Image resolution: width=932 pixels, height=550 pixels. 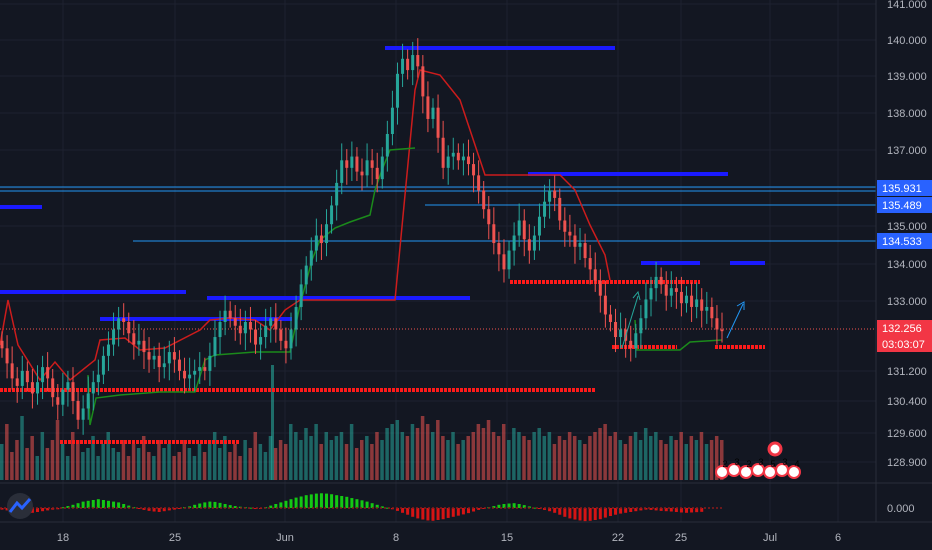 I want to click on time-tick-label: 15, so click(x=507, y=538).